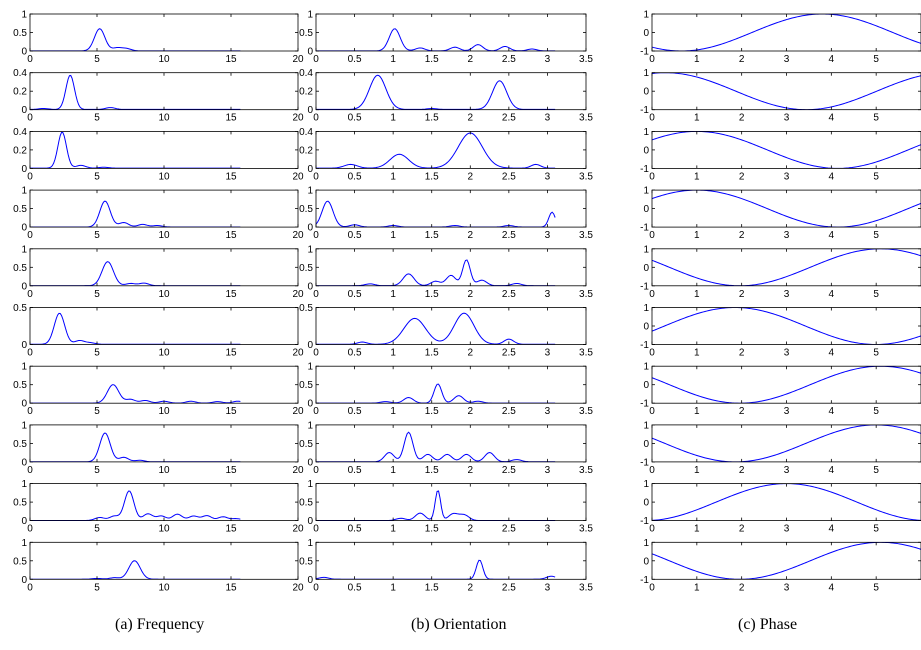  I want to click on y-tick-label: 0.4, so click(306, 73).